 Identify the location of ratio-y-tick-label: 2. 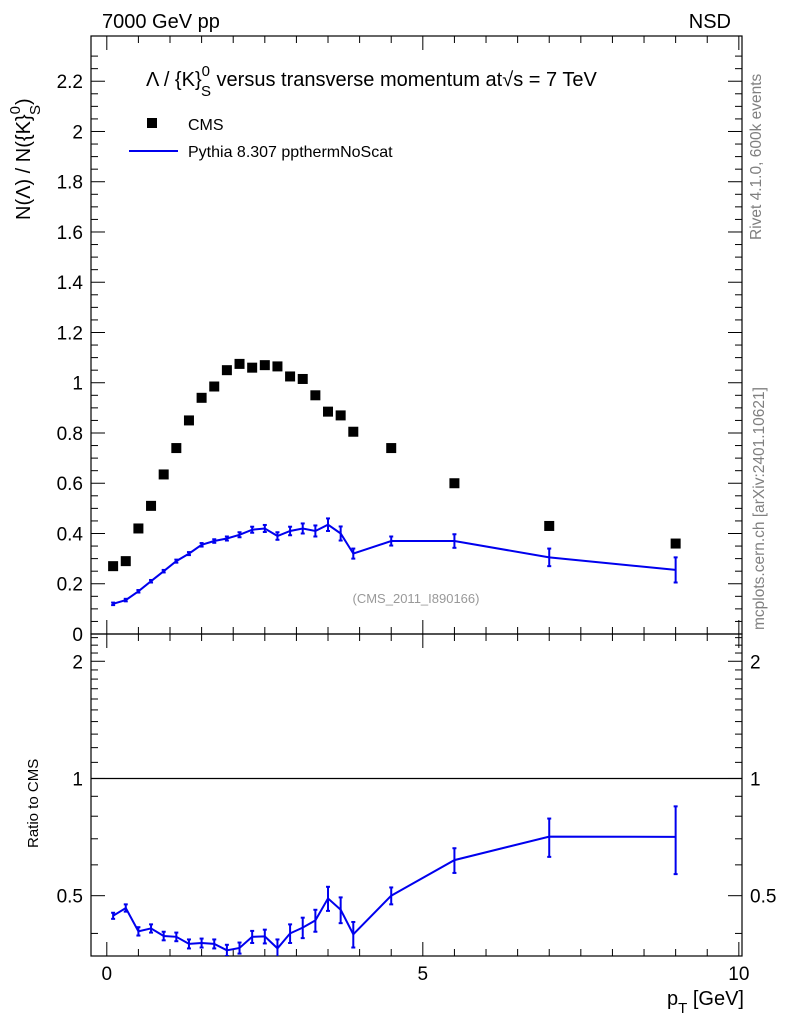
(77, 662).